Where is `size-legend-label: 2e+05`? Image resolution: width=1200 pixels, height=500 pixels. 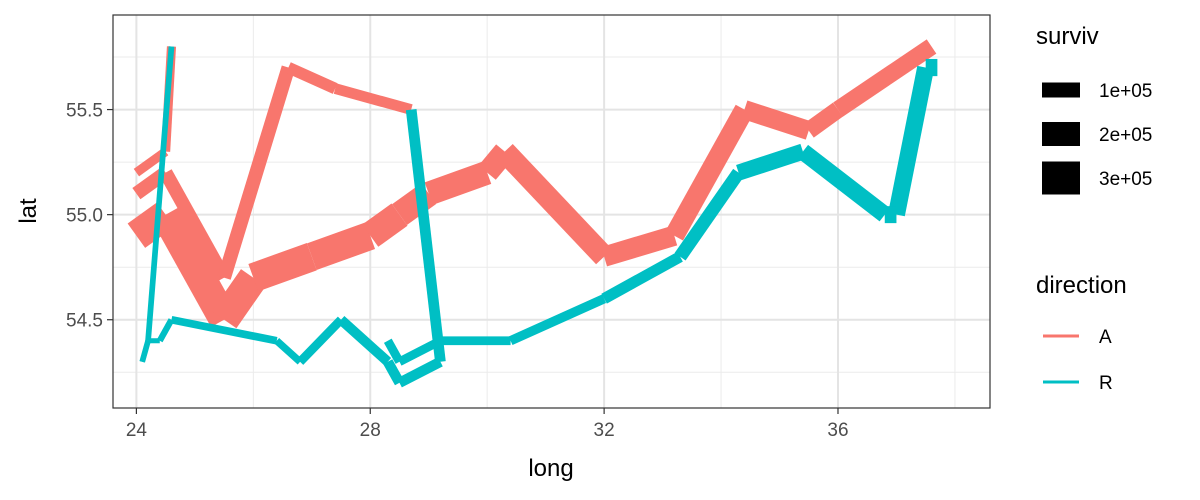
size-legend-label: 2e+05 is located at coordinates (1125, 135).